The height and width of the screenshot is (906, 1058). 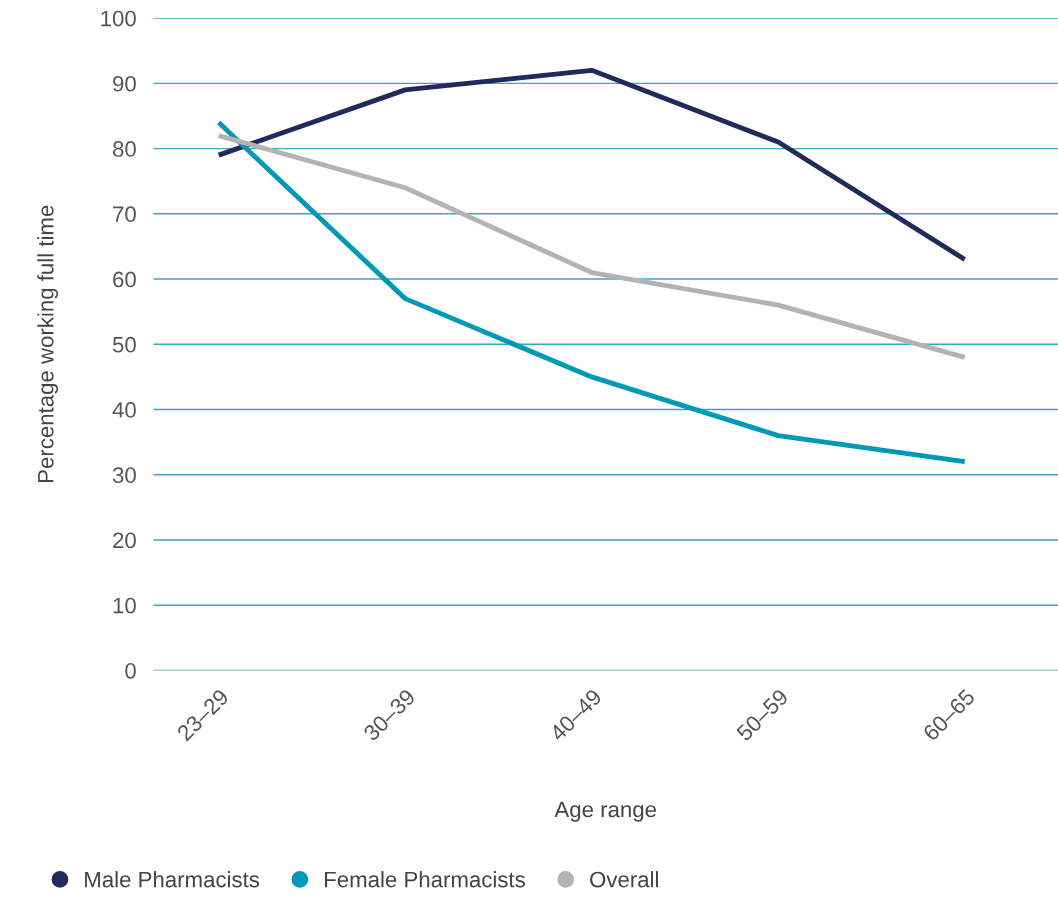 What do you see at coordinates (124, 214) in the screenshot?
I see `y-tick-label: 70` at bounding box center [124, 214].